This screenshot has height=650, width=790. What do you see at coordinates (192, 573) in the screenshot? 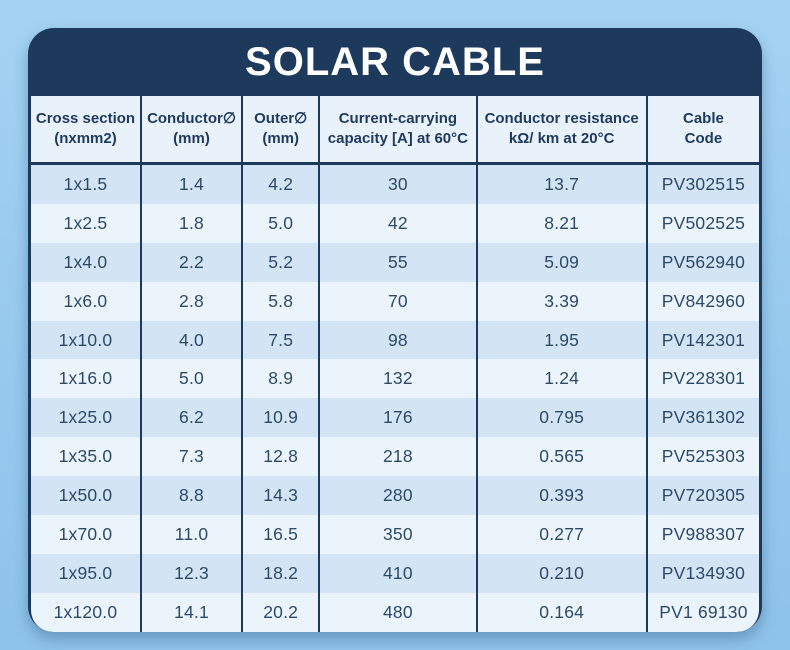
I see `table-cell: 12.3` at bounding box center [192, 573].